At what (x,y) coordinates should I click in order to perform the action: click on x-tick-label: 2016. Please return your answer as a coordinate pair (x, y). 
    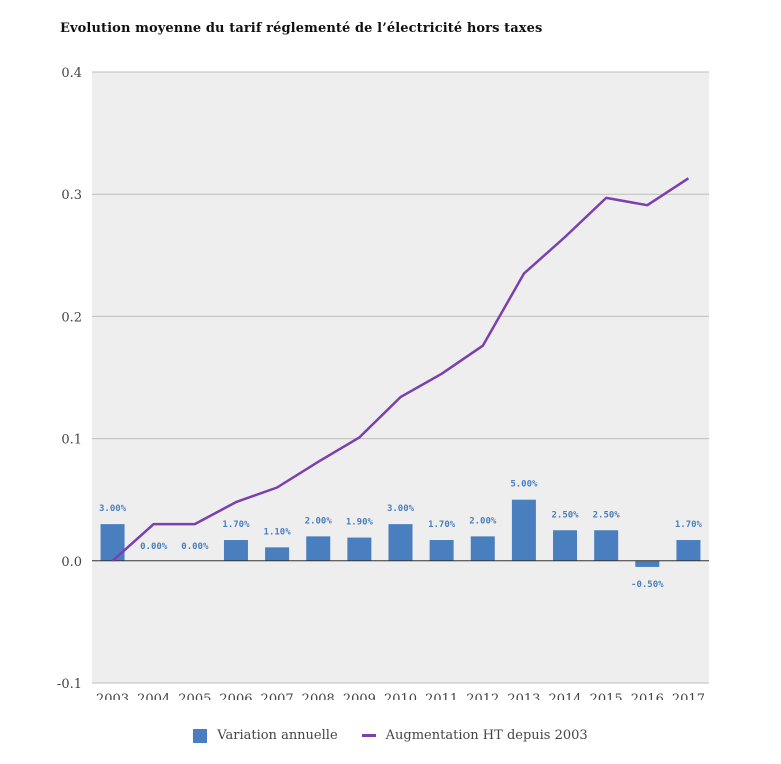
    Looking at the image, I should click on (647, 696).